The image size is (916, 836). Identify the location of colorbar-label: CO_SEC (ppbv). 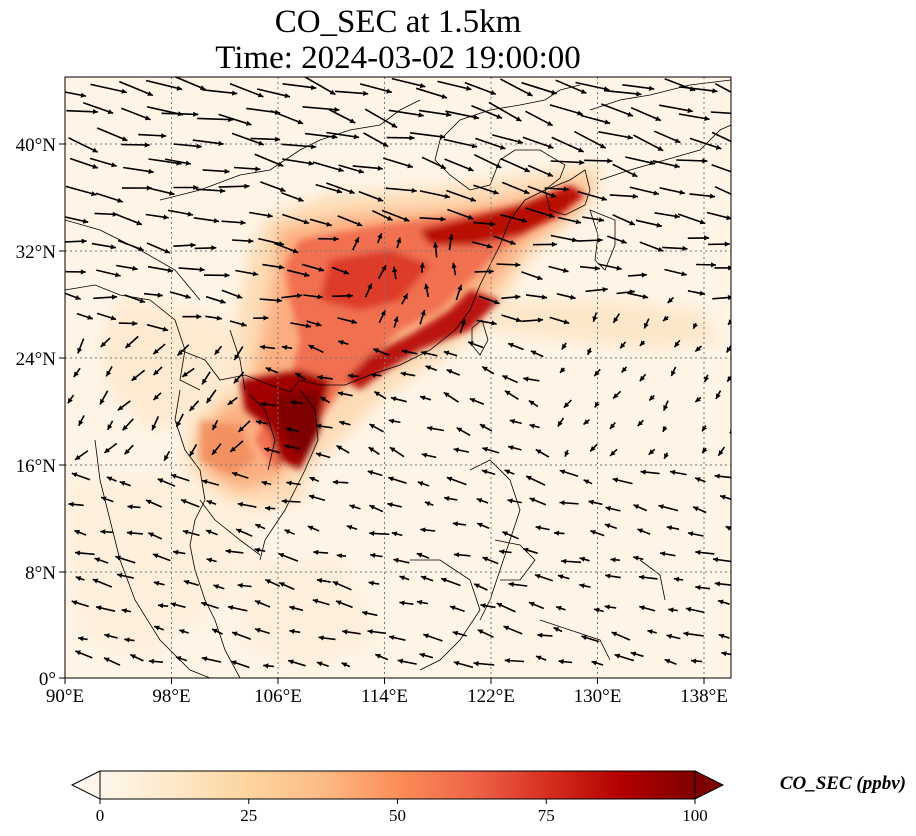
(843, 783).